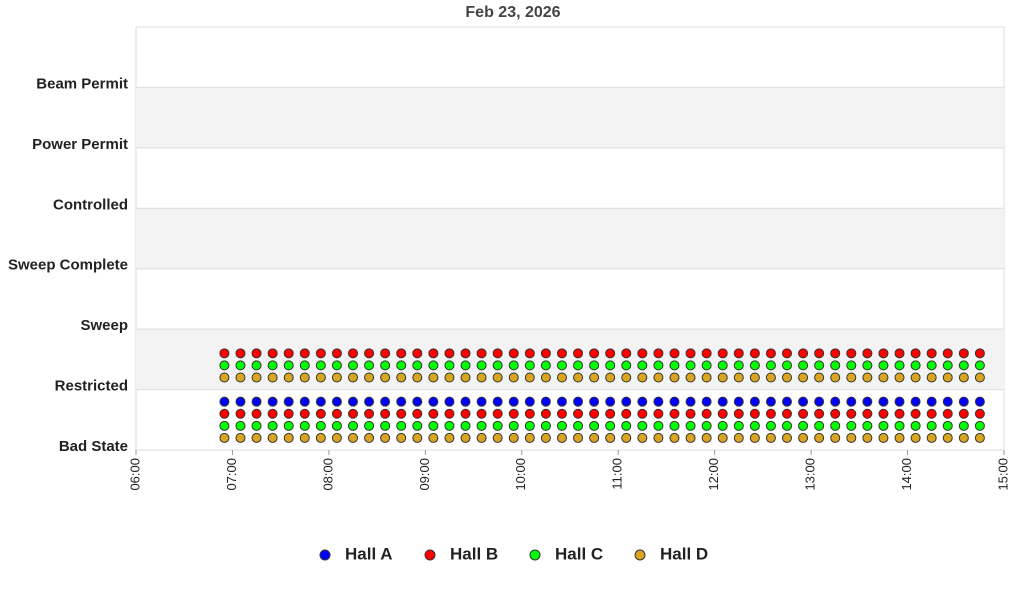  I want to click on y-tick-label: Sweep, so click(104, 325).